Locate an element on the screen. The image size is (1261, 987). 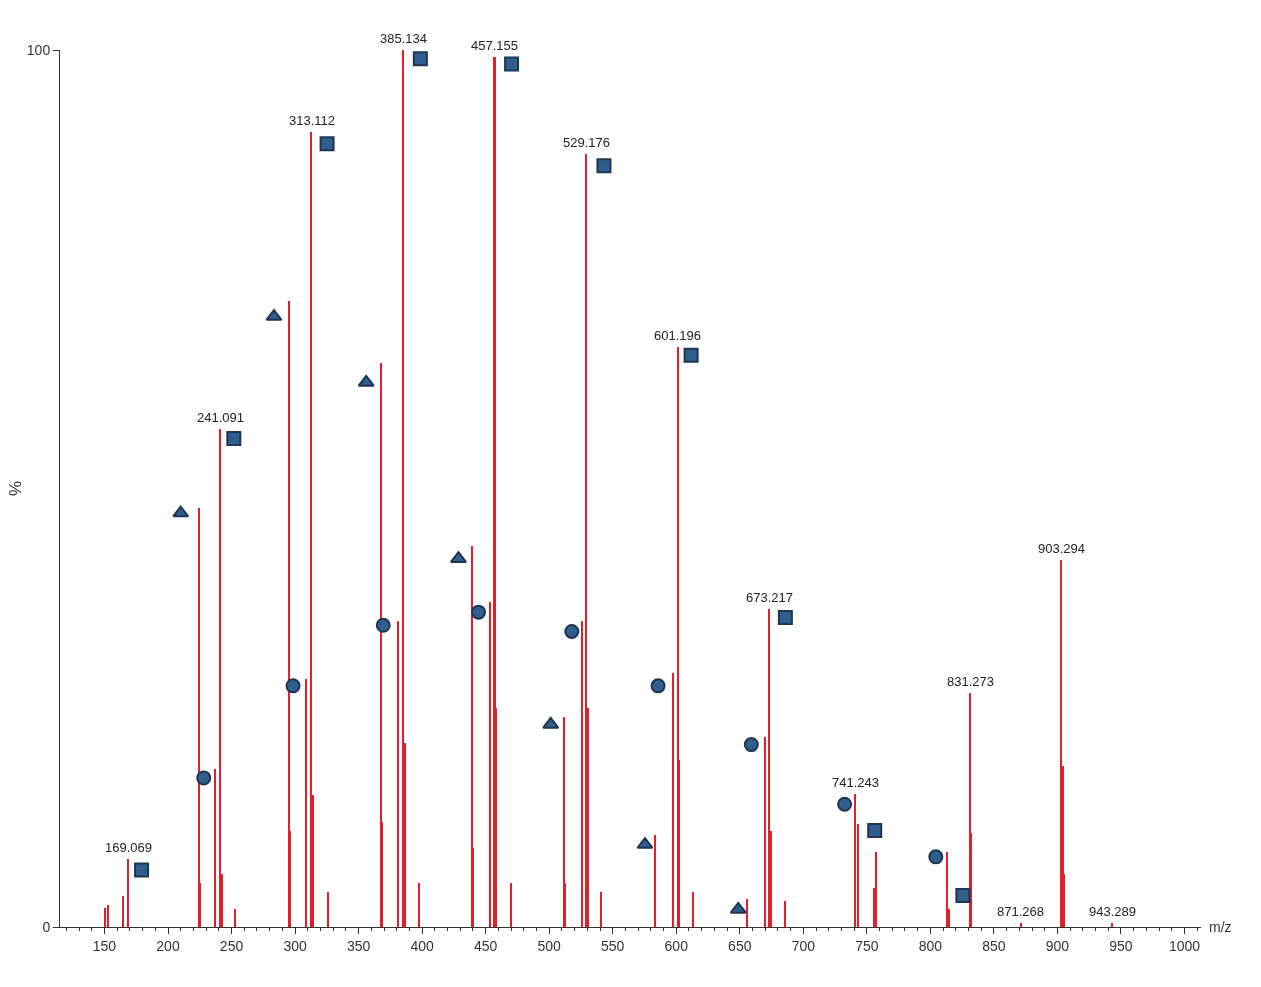
x-tick-label: 750 is located at coordinates (867, 945).